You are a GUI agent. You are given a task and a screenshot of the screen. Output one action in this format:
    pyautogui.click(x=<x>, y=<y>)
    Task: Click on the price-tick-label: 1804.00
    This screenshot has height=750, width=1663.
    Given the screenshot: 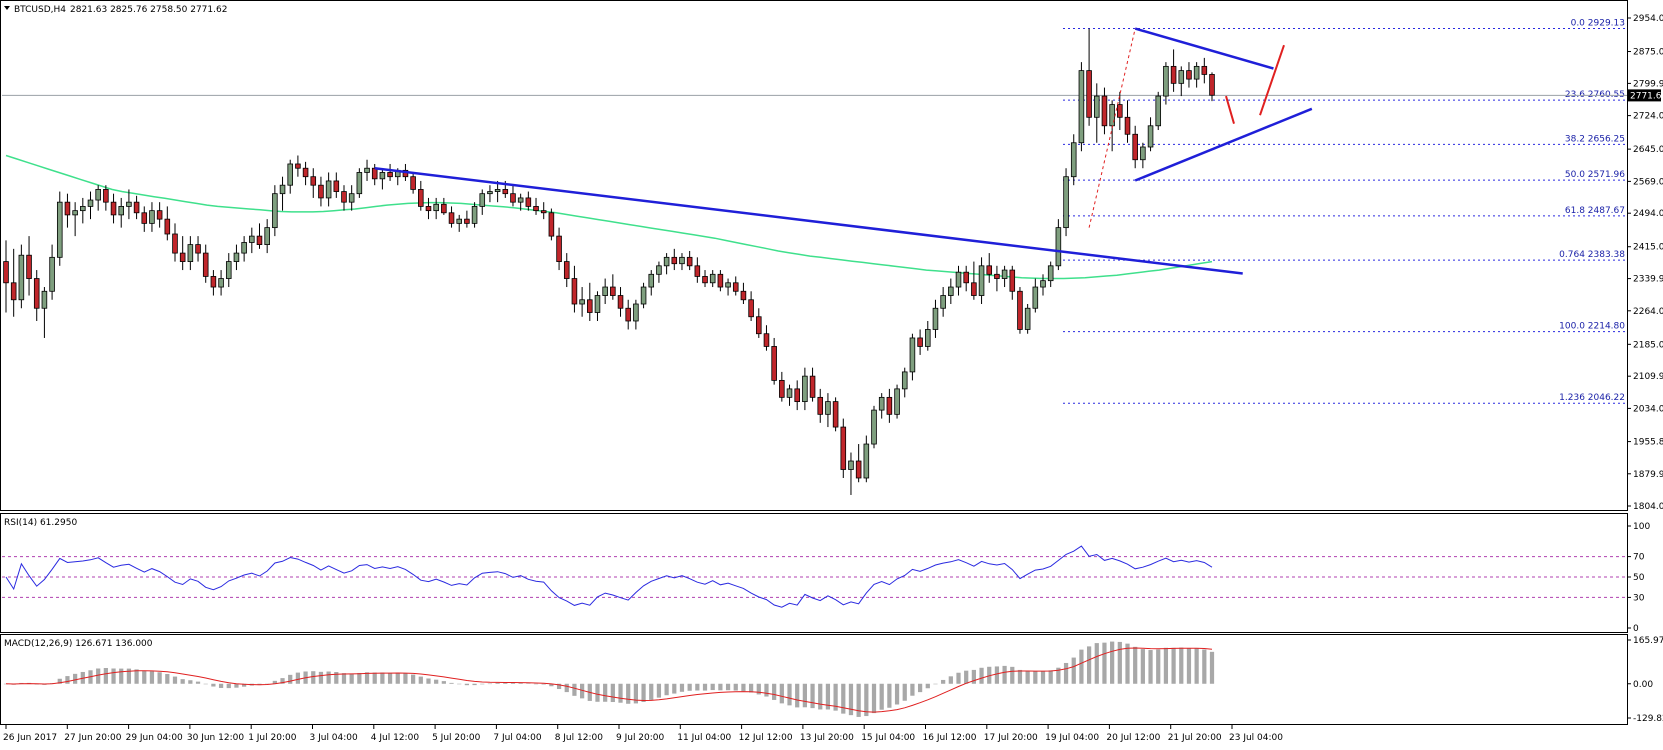 What is the action you would take?
    pyautogui.click(x=1648, y=507)
    